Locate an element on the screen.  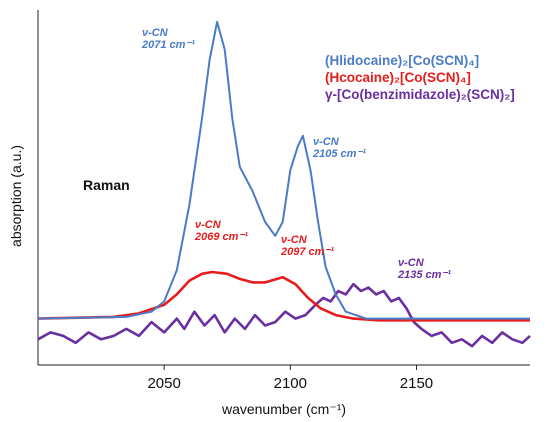
x-tick-label-1: 2100 is located at coordinates (290, 383).